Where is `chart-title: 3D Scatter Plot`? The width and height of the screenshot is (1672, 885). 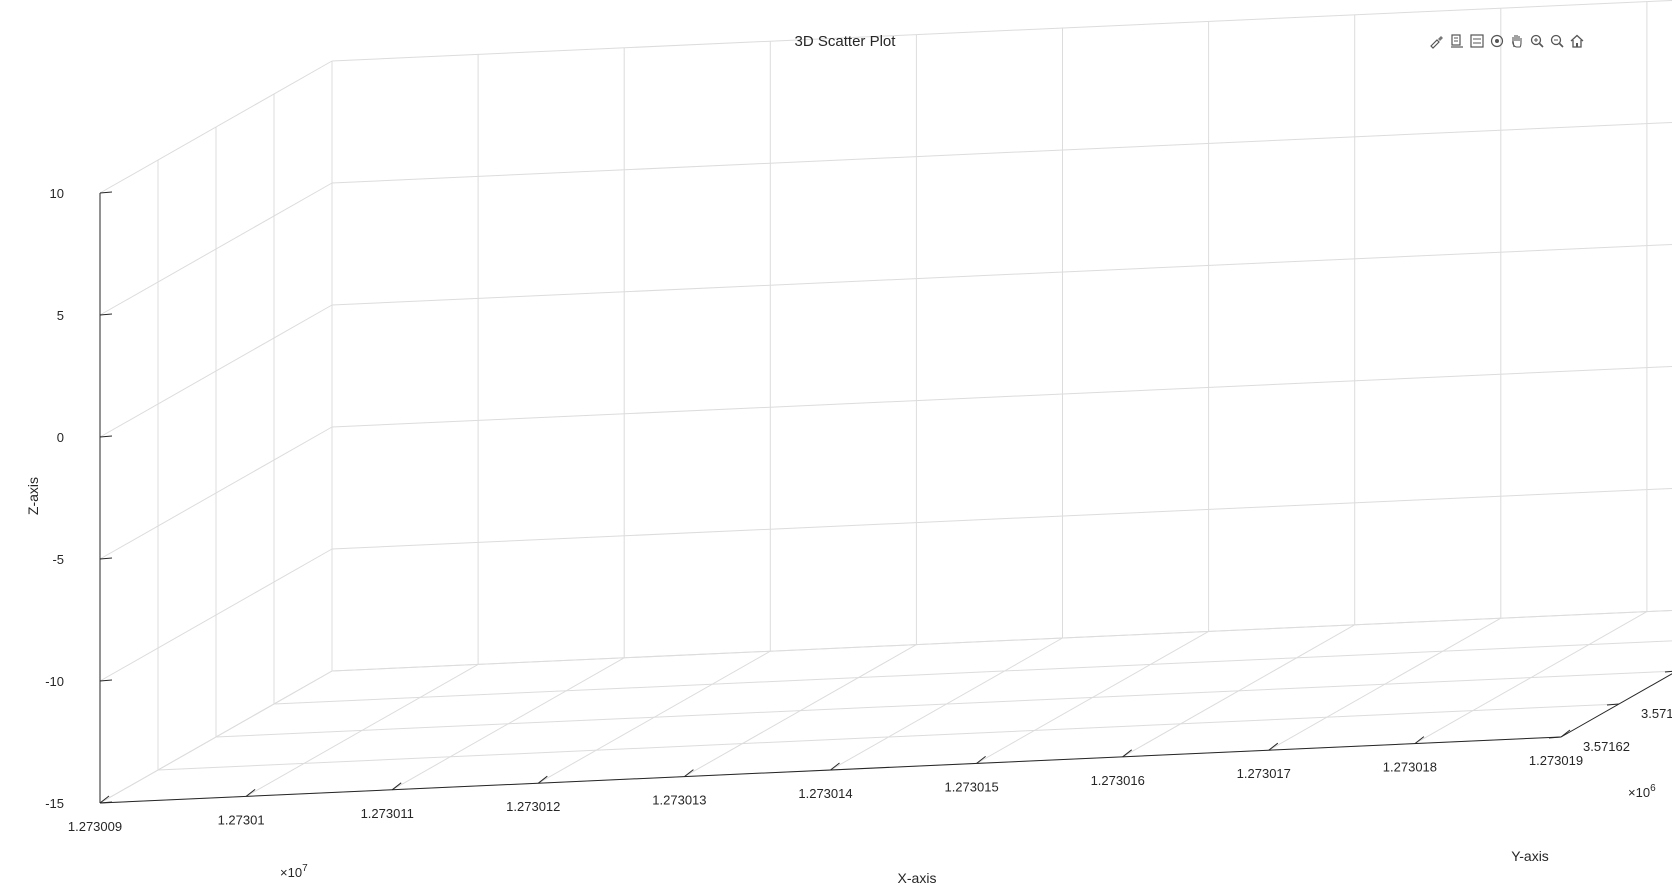
chart-title: 3D Scatter Plot is located at coordinates (846, 41).